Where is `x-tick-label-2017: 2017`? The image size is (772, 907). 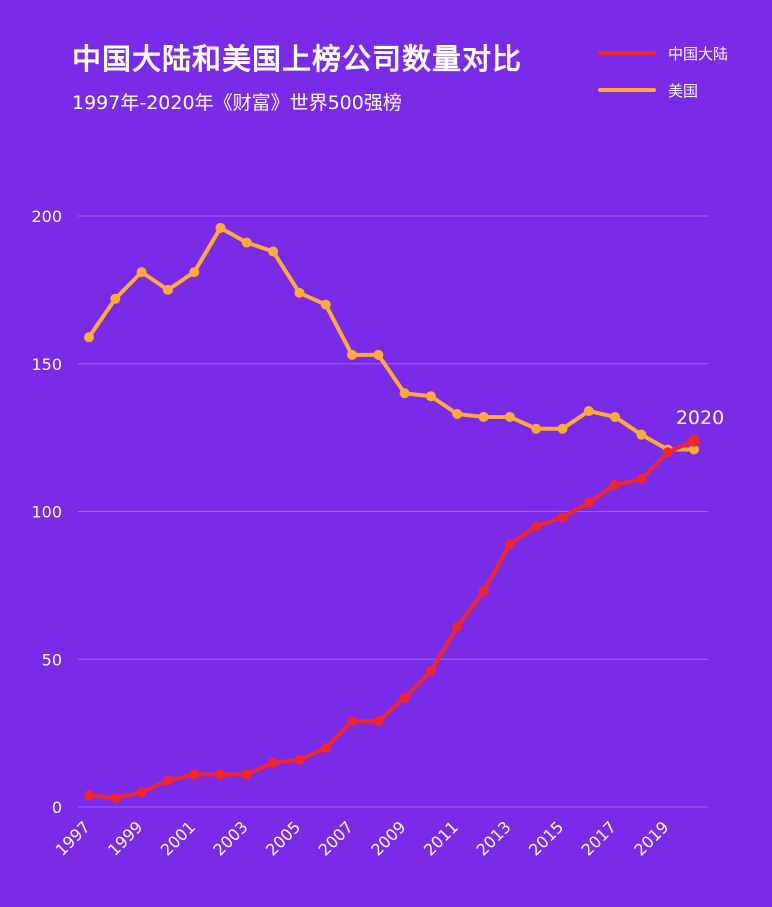 x-tick-label-2017: 2017 is located at coordinates (599, 838).